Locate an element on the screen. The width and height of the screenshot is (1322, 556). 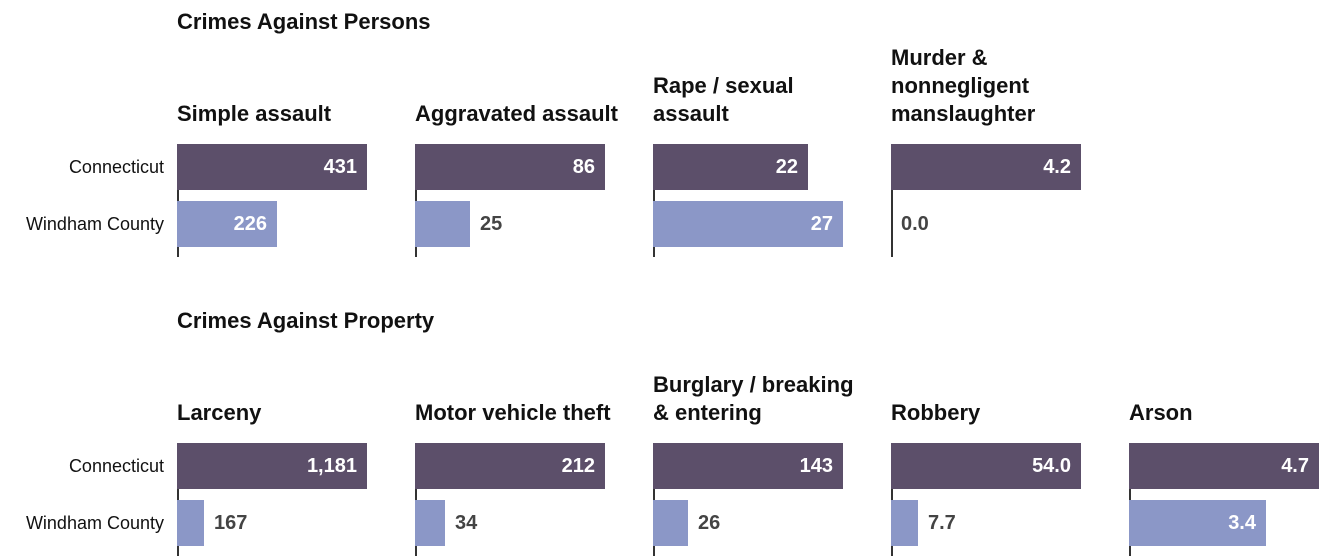
panel-title: Rape / sexual assault is located at coordinates (723, 99).